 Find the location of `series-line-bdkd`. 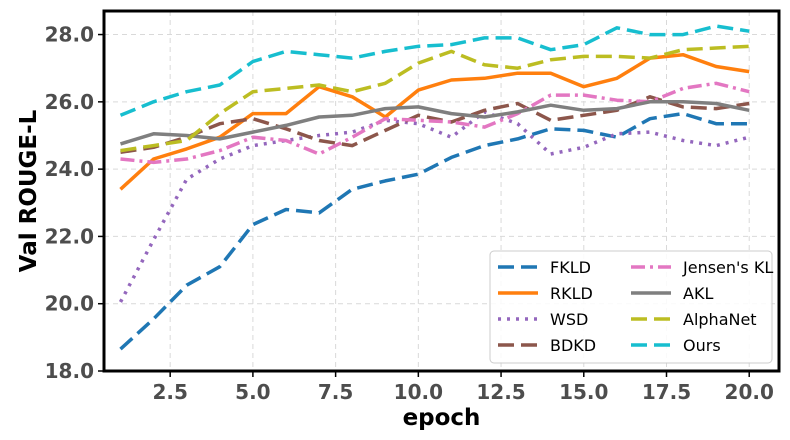

series-line-bdkd is located at coordinates (435, 125).